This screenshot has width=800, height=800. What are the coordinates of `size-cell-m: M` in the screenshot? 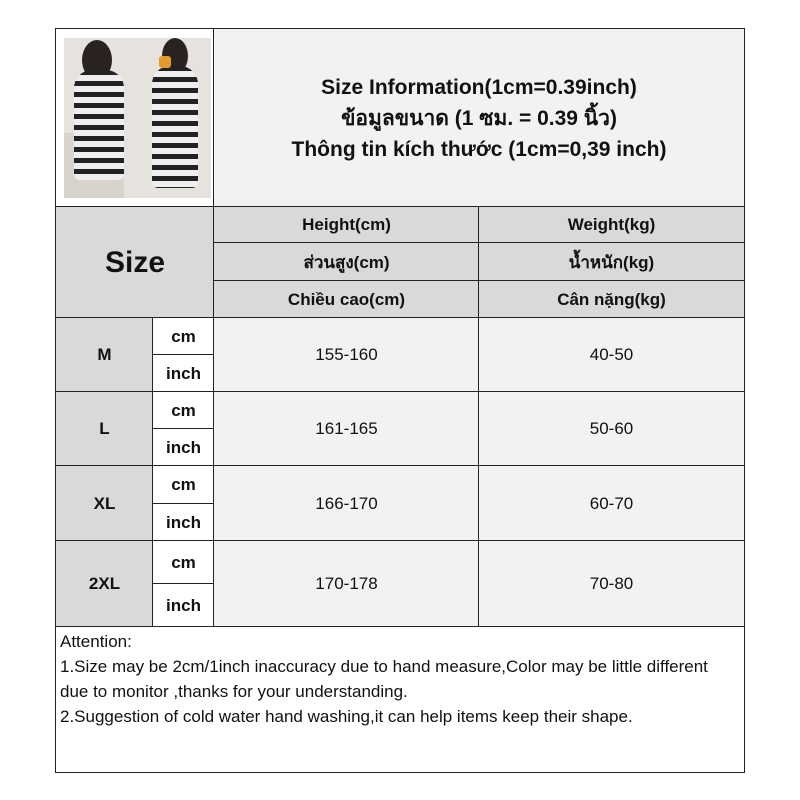 It's located at (104, 355).